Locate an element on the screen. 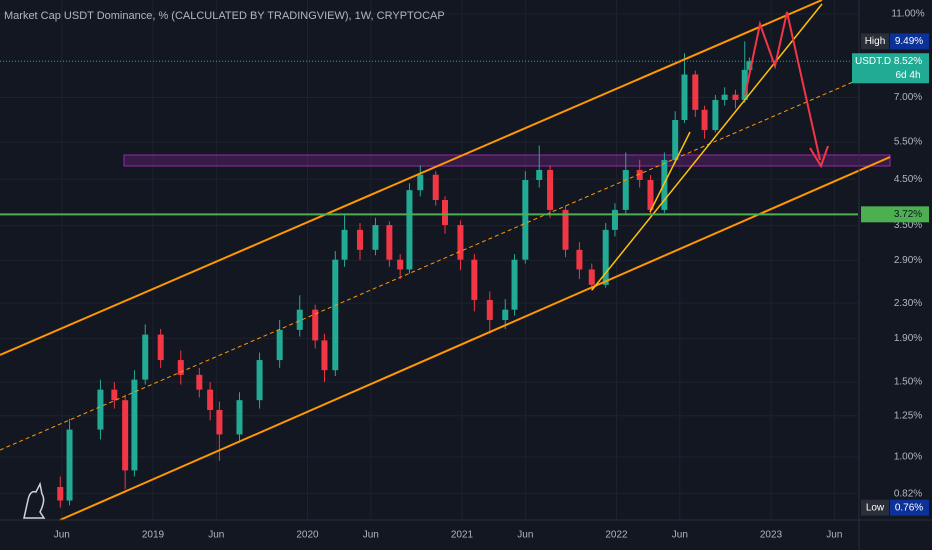  y-tick-label: 7.00% is located at coordinates (908, 97).